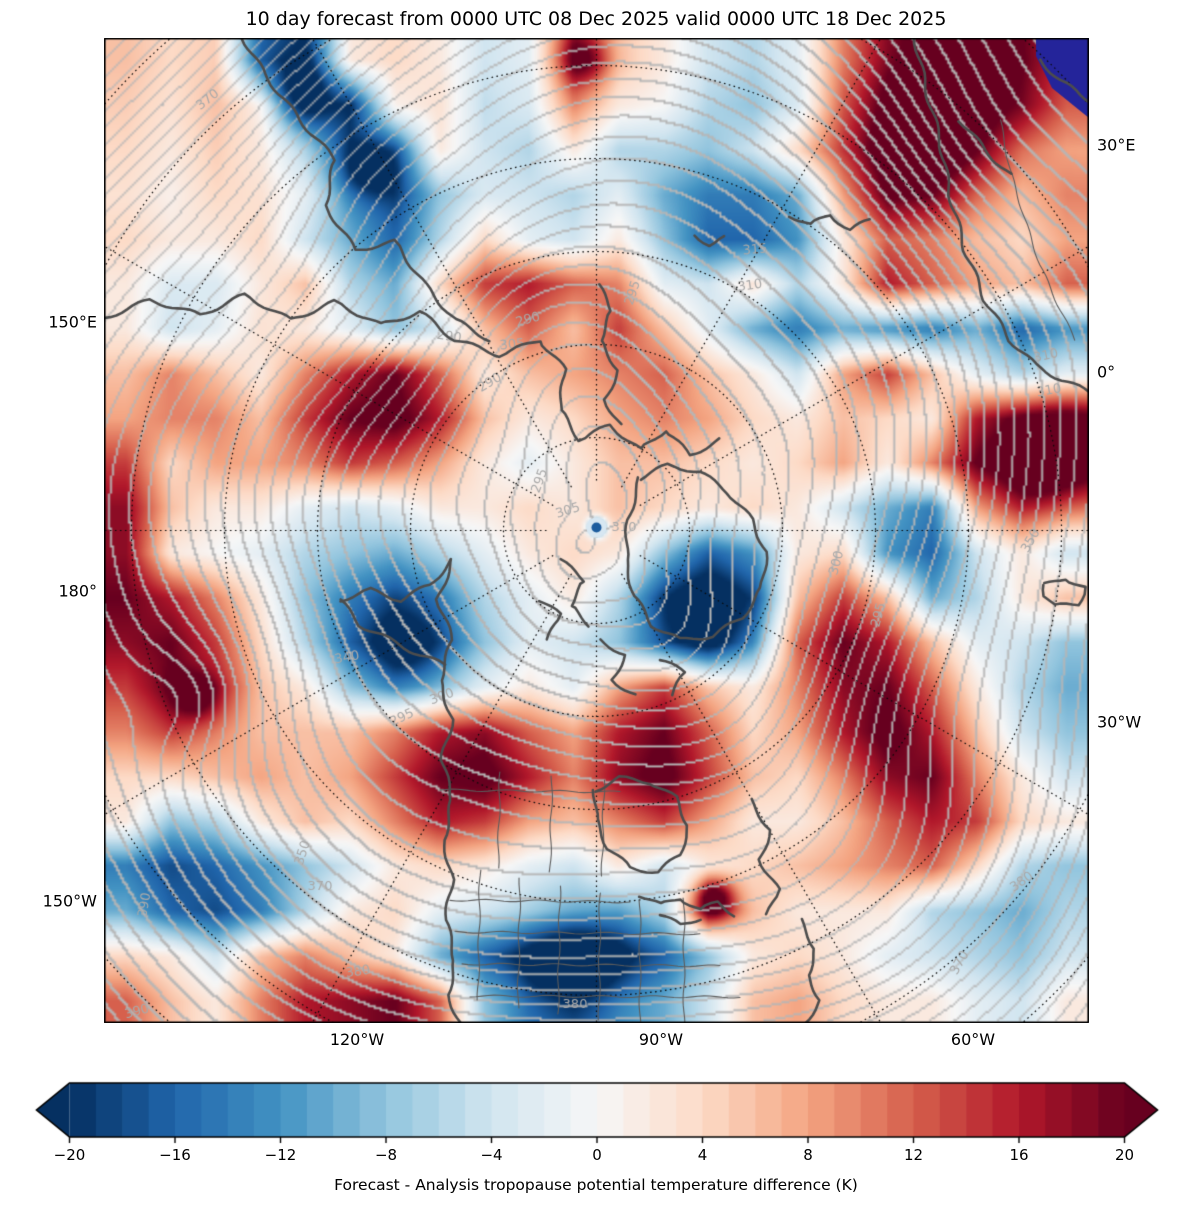 The image size is (1192, 1205). What do you see at coordinates (913, 1155) in the screenshot?
I see `colorbar-tick-label: 12` at bounding box center [913, 1155].